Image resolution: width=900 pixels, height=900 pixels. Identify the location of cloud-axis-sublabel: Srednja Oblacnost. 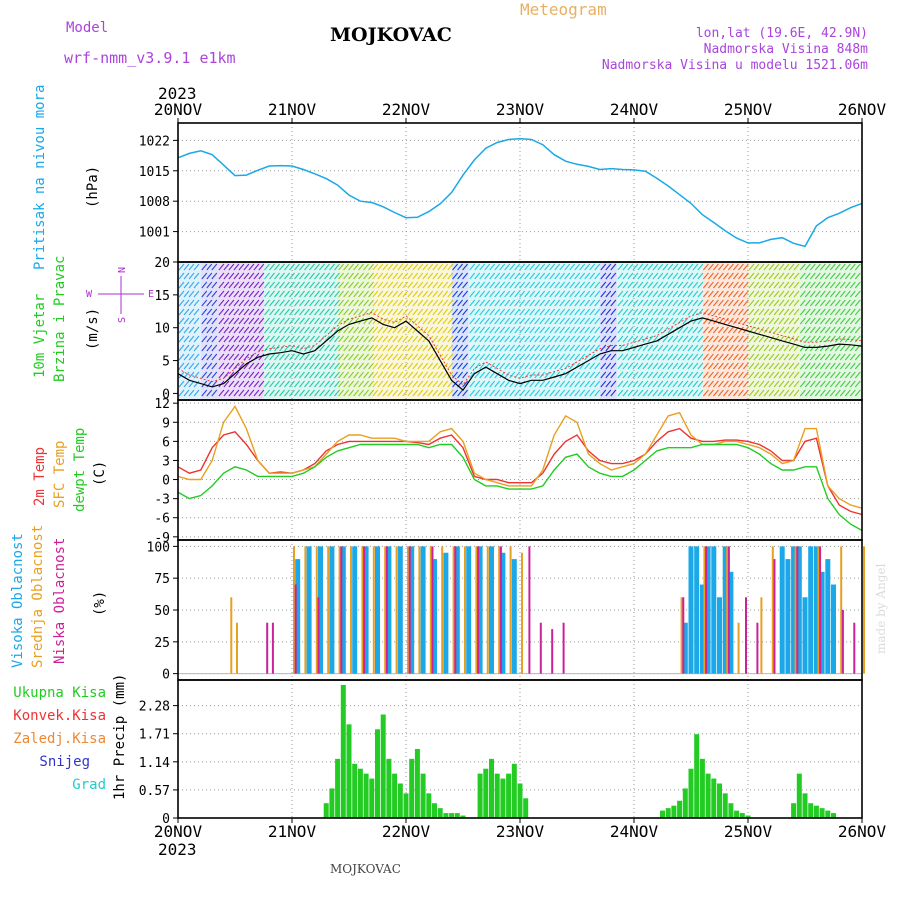
(38, 596).